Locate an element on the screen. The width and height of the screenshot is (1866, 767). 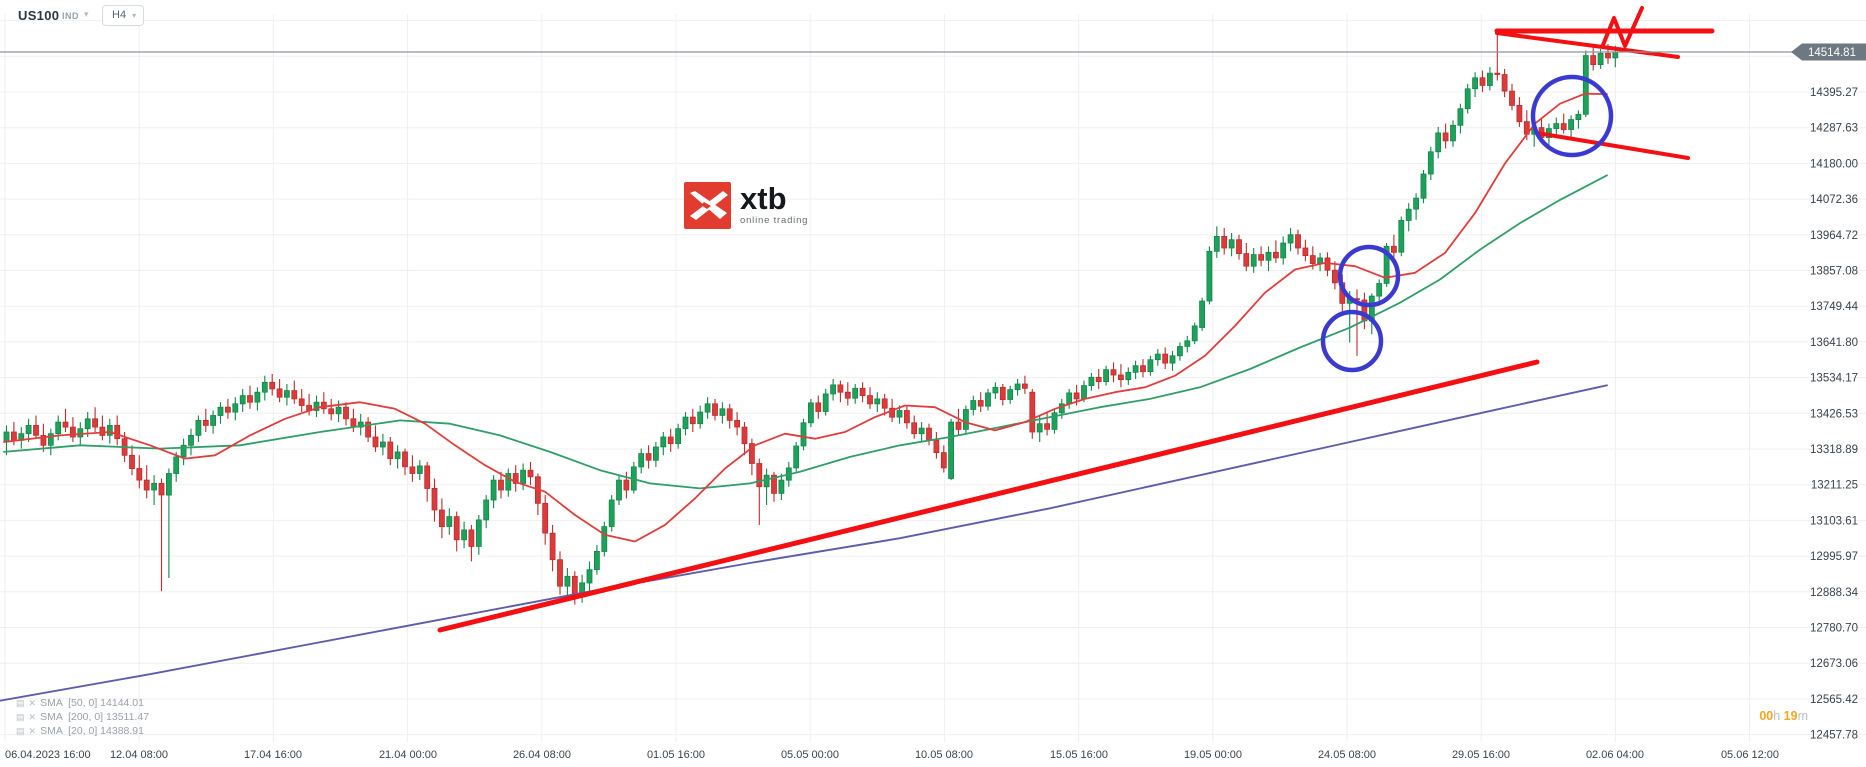
price-axis-label: 13749.44 is located at coordinates (1834, 307).